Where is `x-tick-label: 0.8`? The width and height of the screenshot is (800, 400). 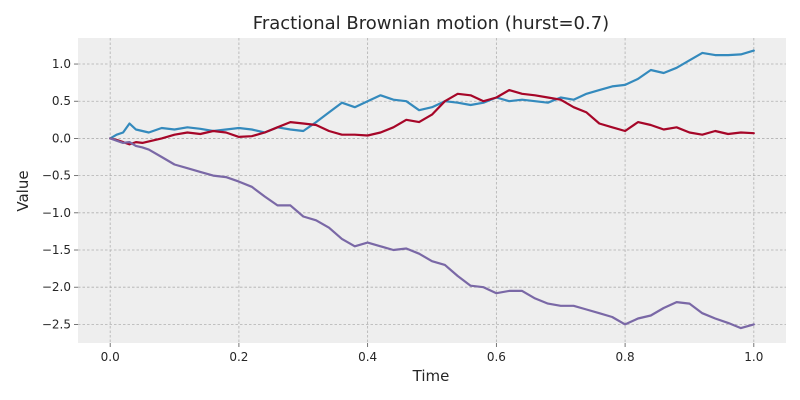
x-tick-label: 0.8 is located at coordinates (625, 357).